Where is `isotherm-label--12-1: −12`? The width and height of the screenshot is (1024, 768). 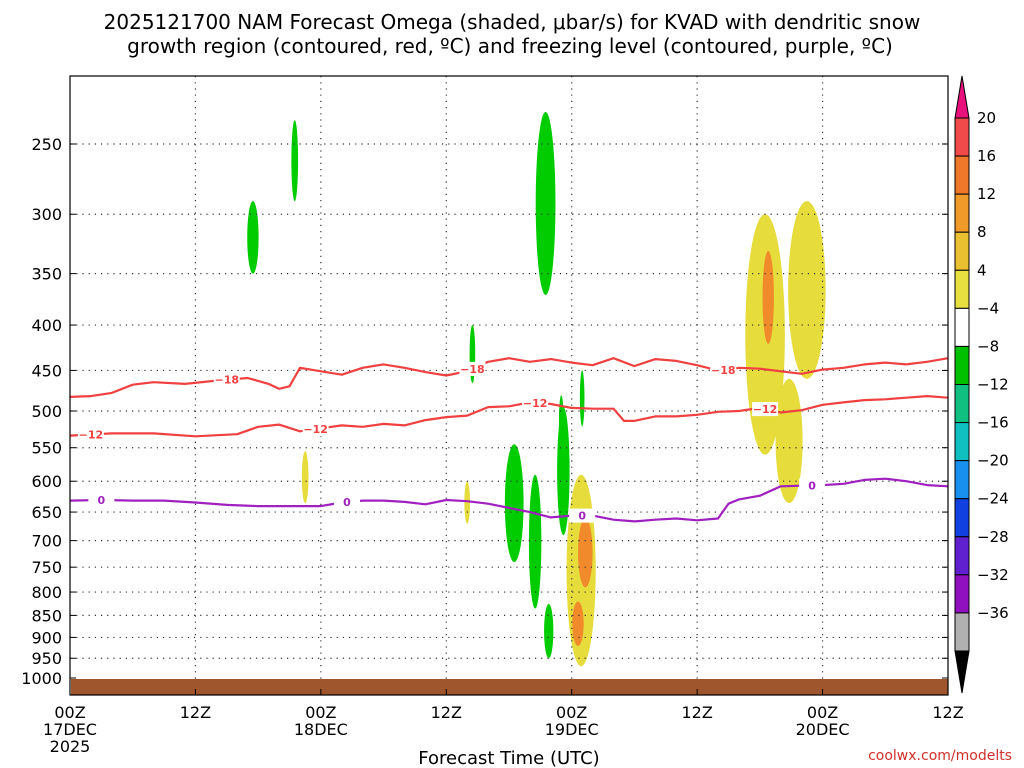 isotherm-label--12-1: −12 is located at coordinates (315, 429).